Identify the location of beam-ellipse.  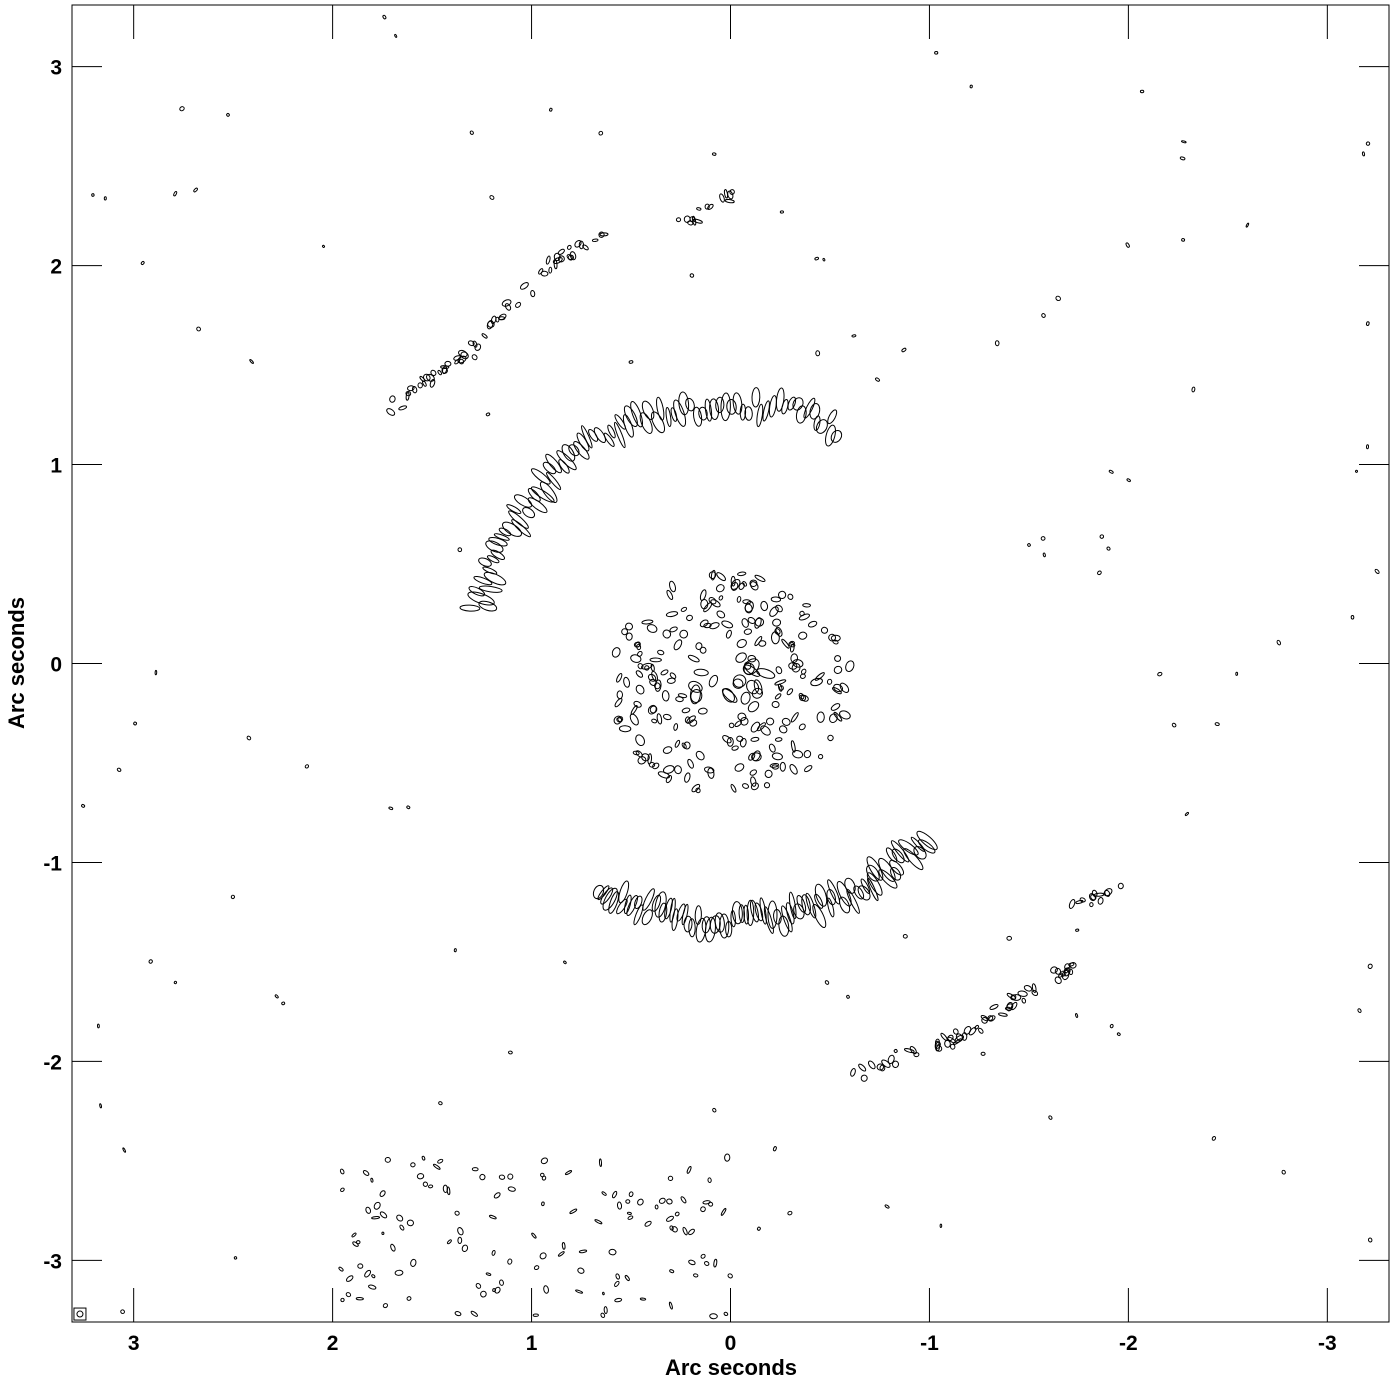
(80, 1314).